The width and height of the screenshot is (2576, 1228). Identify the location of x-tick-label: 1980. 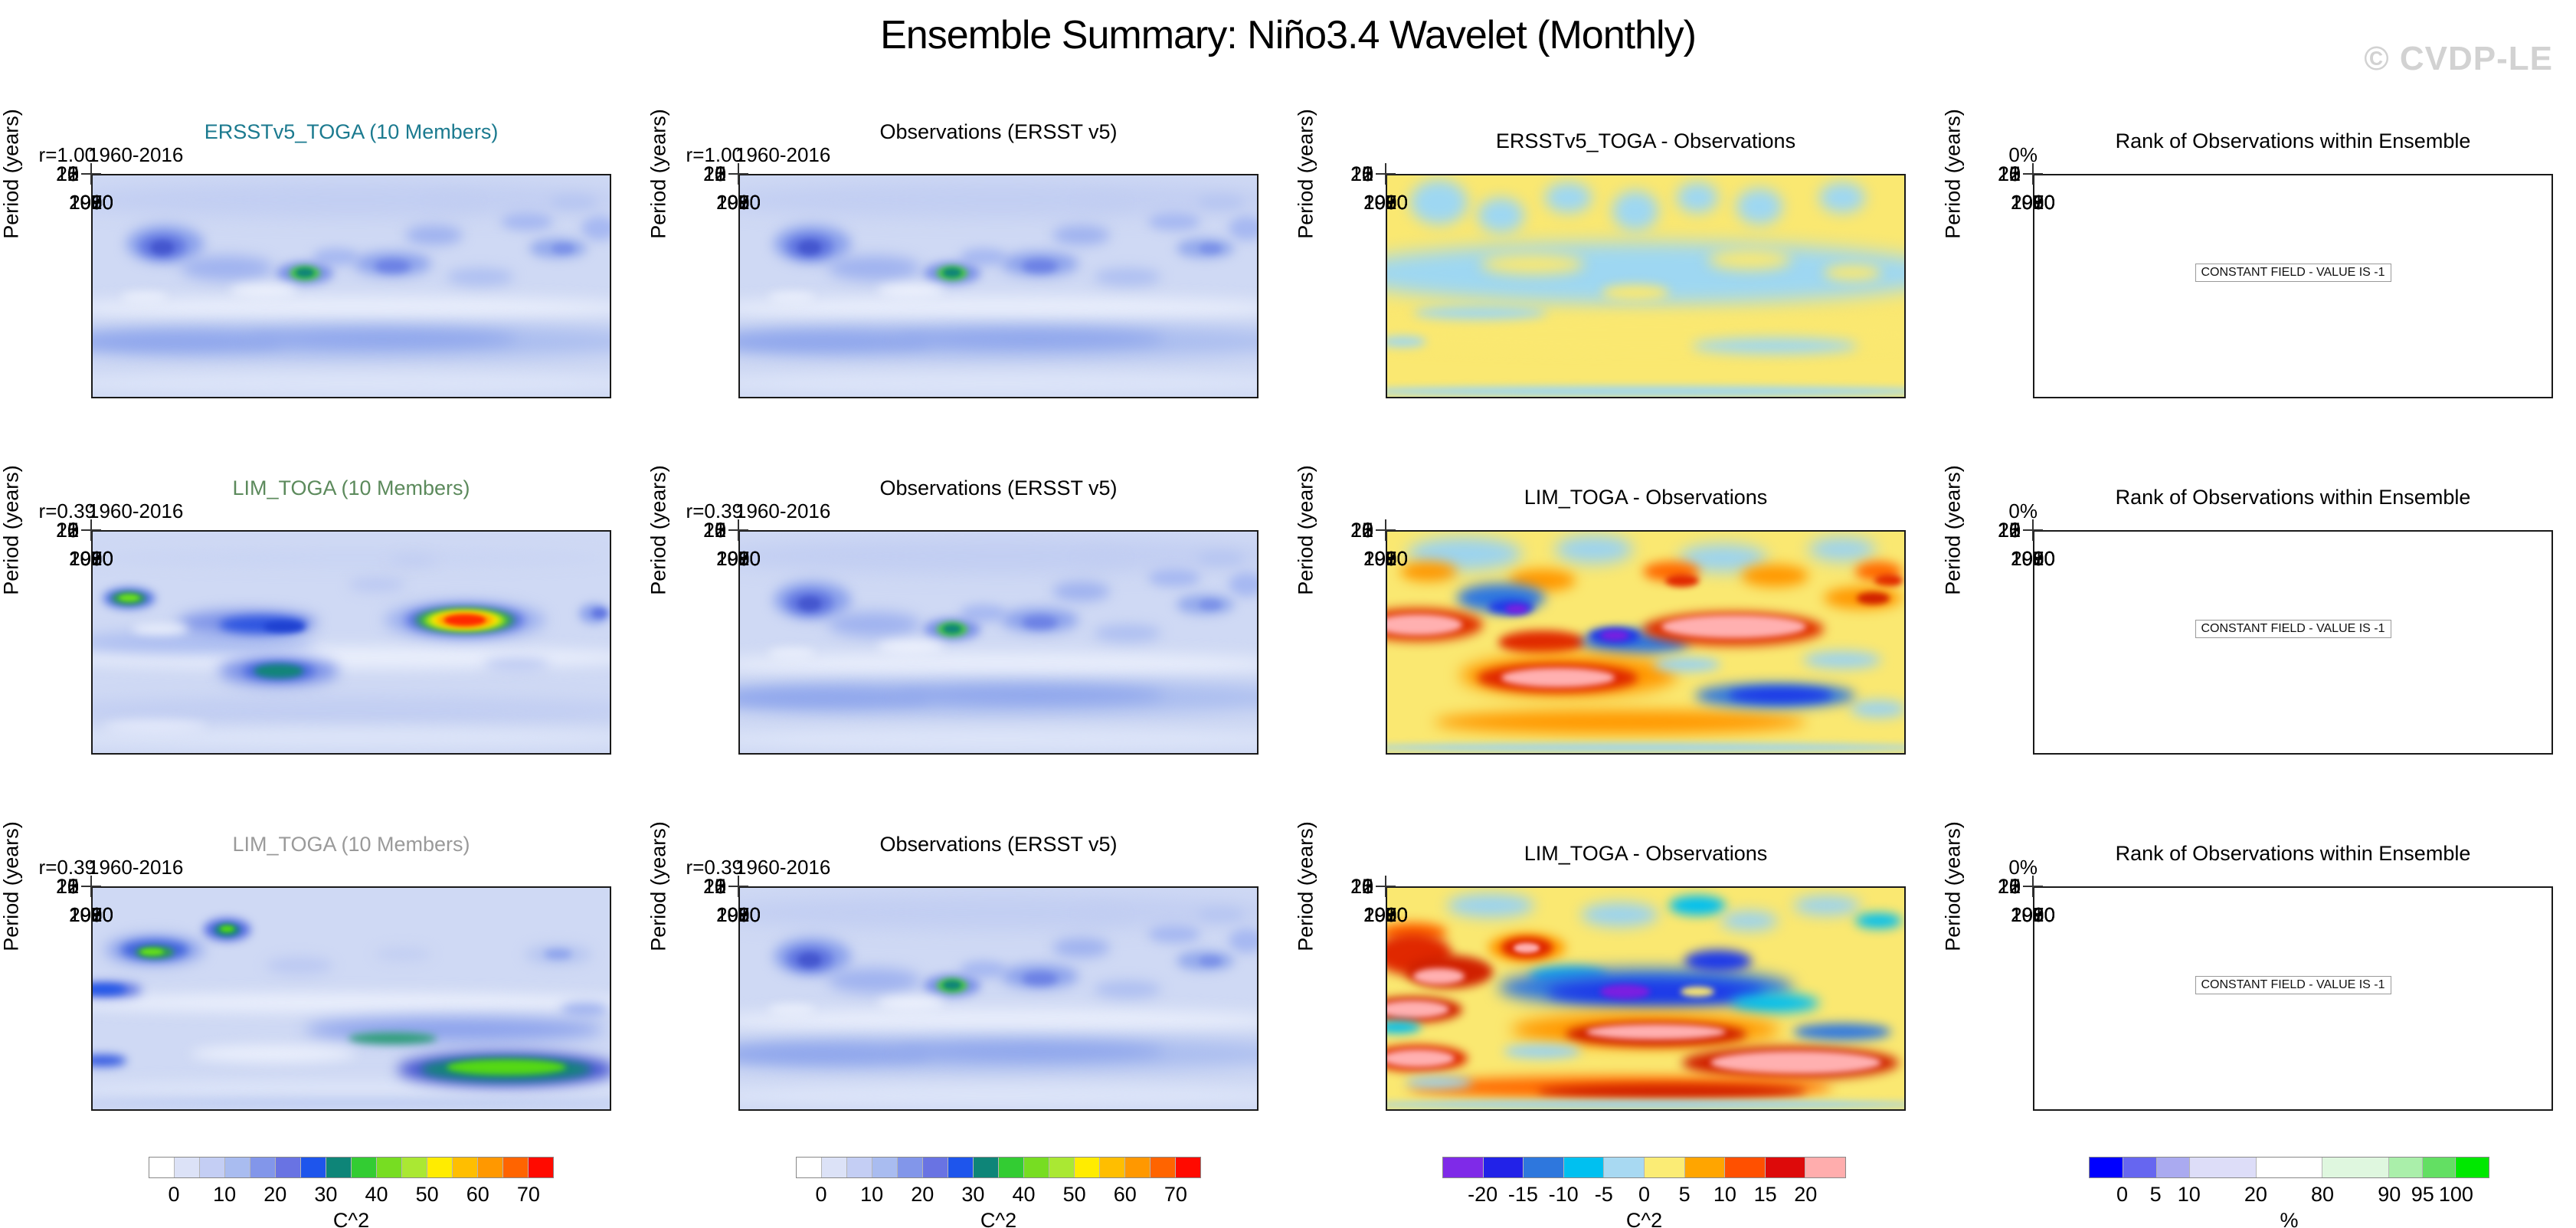
(738, 915).